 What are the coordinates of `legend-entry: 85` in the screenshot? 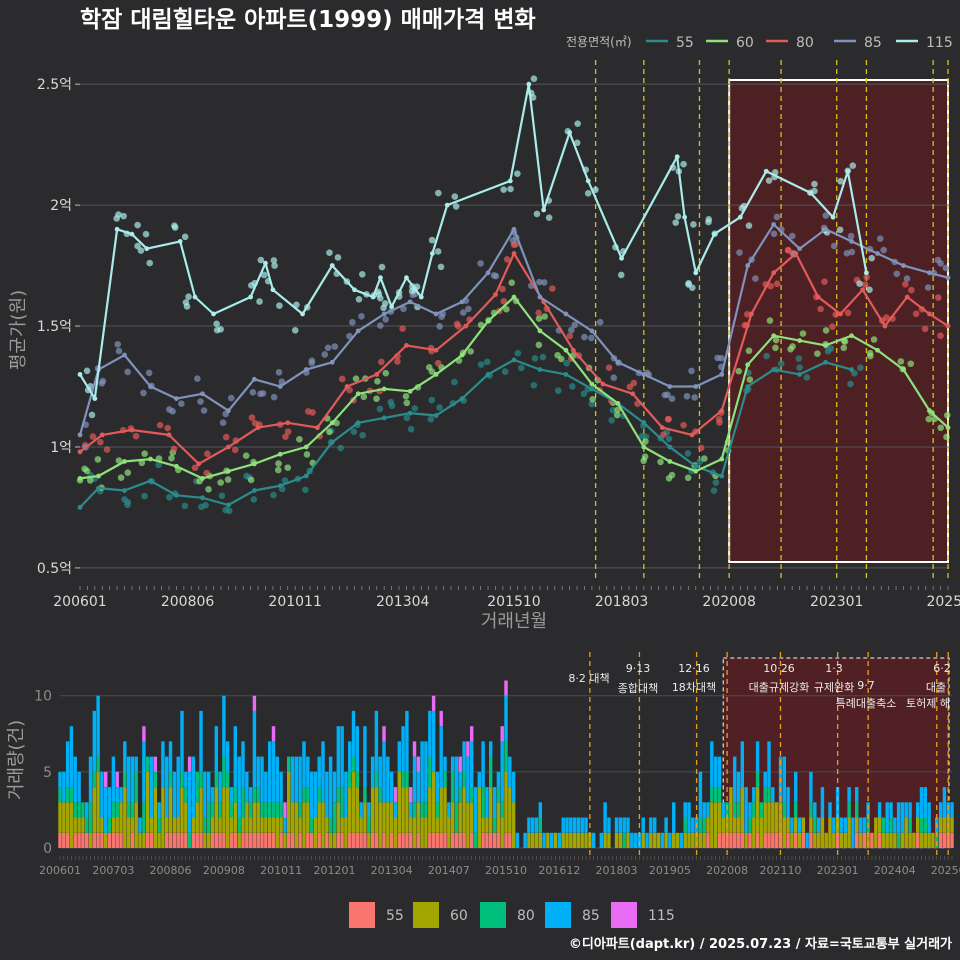 It's located at (873, 43).